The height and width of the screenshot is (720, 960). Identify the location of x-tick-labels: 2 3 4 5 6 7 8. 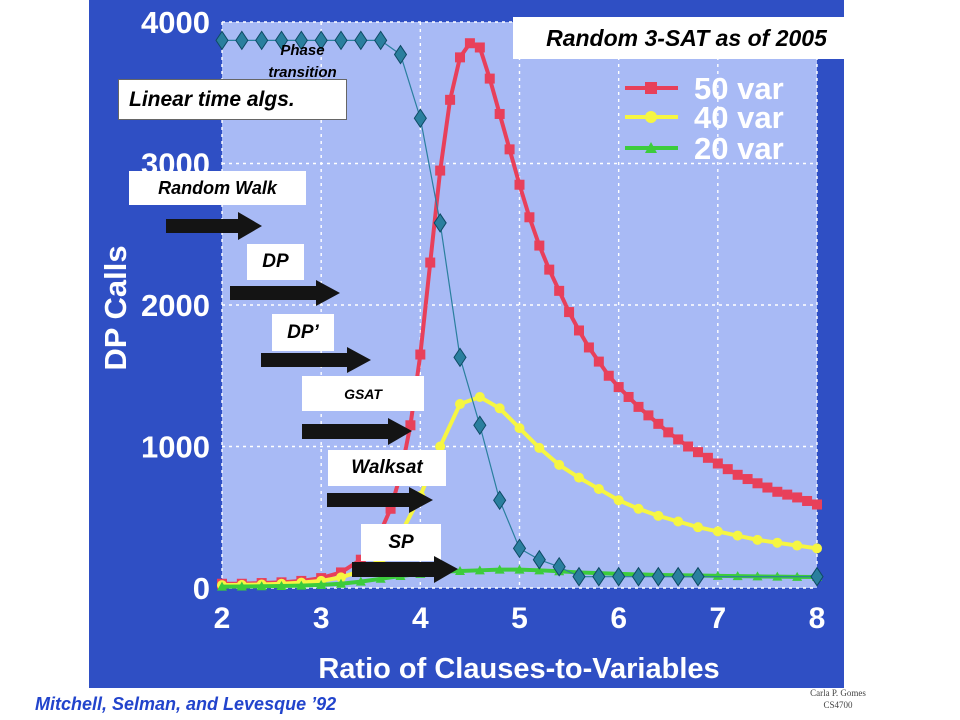
(520, 618).